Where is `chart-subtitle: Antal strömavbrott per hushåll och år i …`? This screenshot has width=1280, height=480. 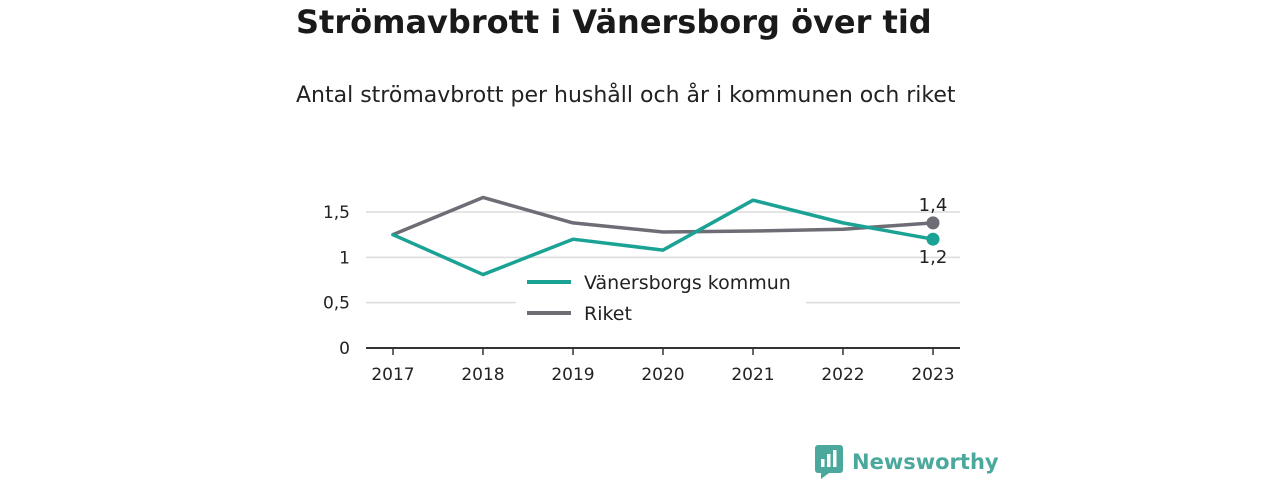
chart-subtitle: Antal strömavbrott per hushåll och år i … is located at coordinates (626, 95).